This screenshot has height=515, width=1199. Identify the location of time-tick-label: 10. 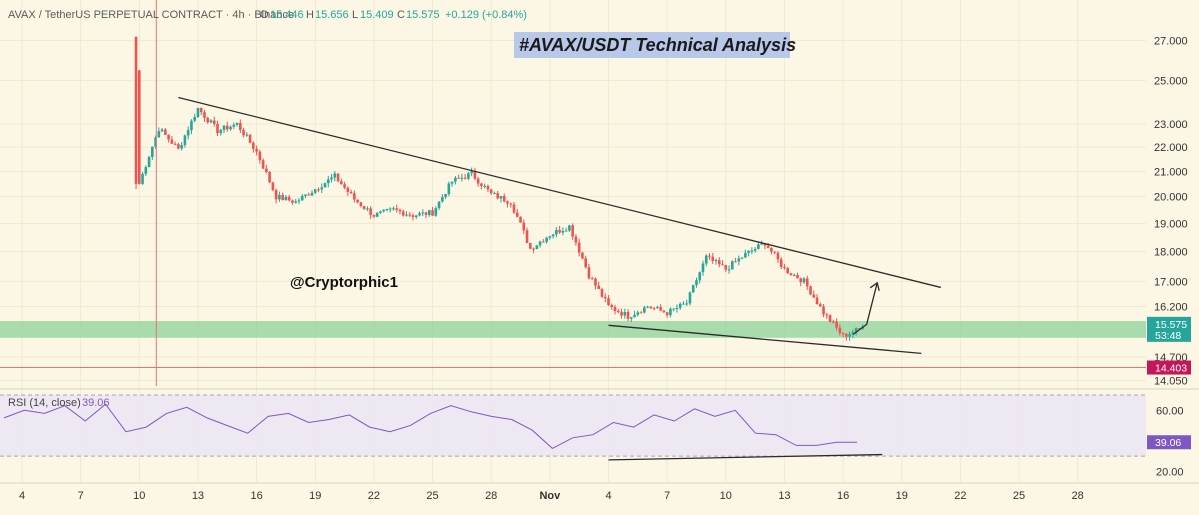
(139, 496).